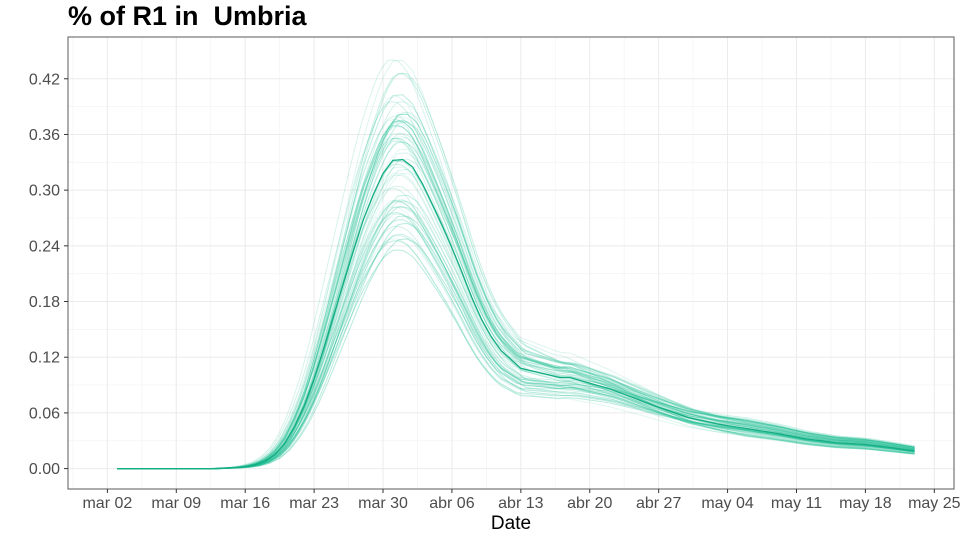 The image size is (960, 540). I want to click on x-tick-label: abr 06, so click(451, 503).